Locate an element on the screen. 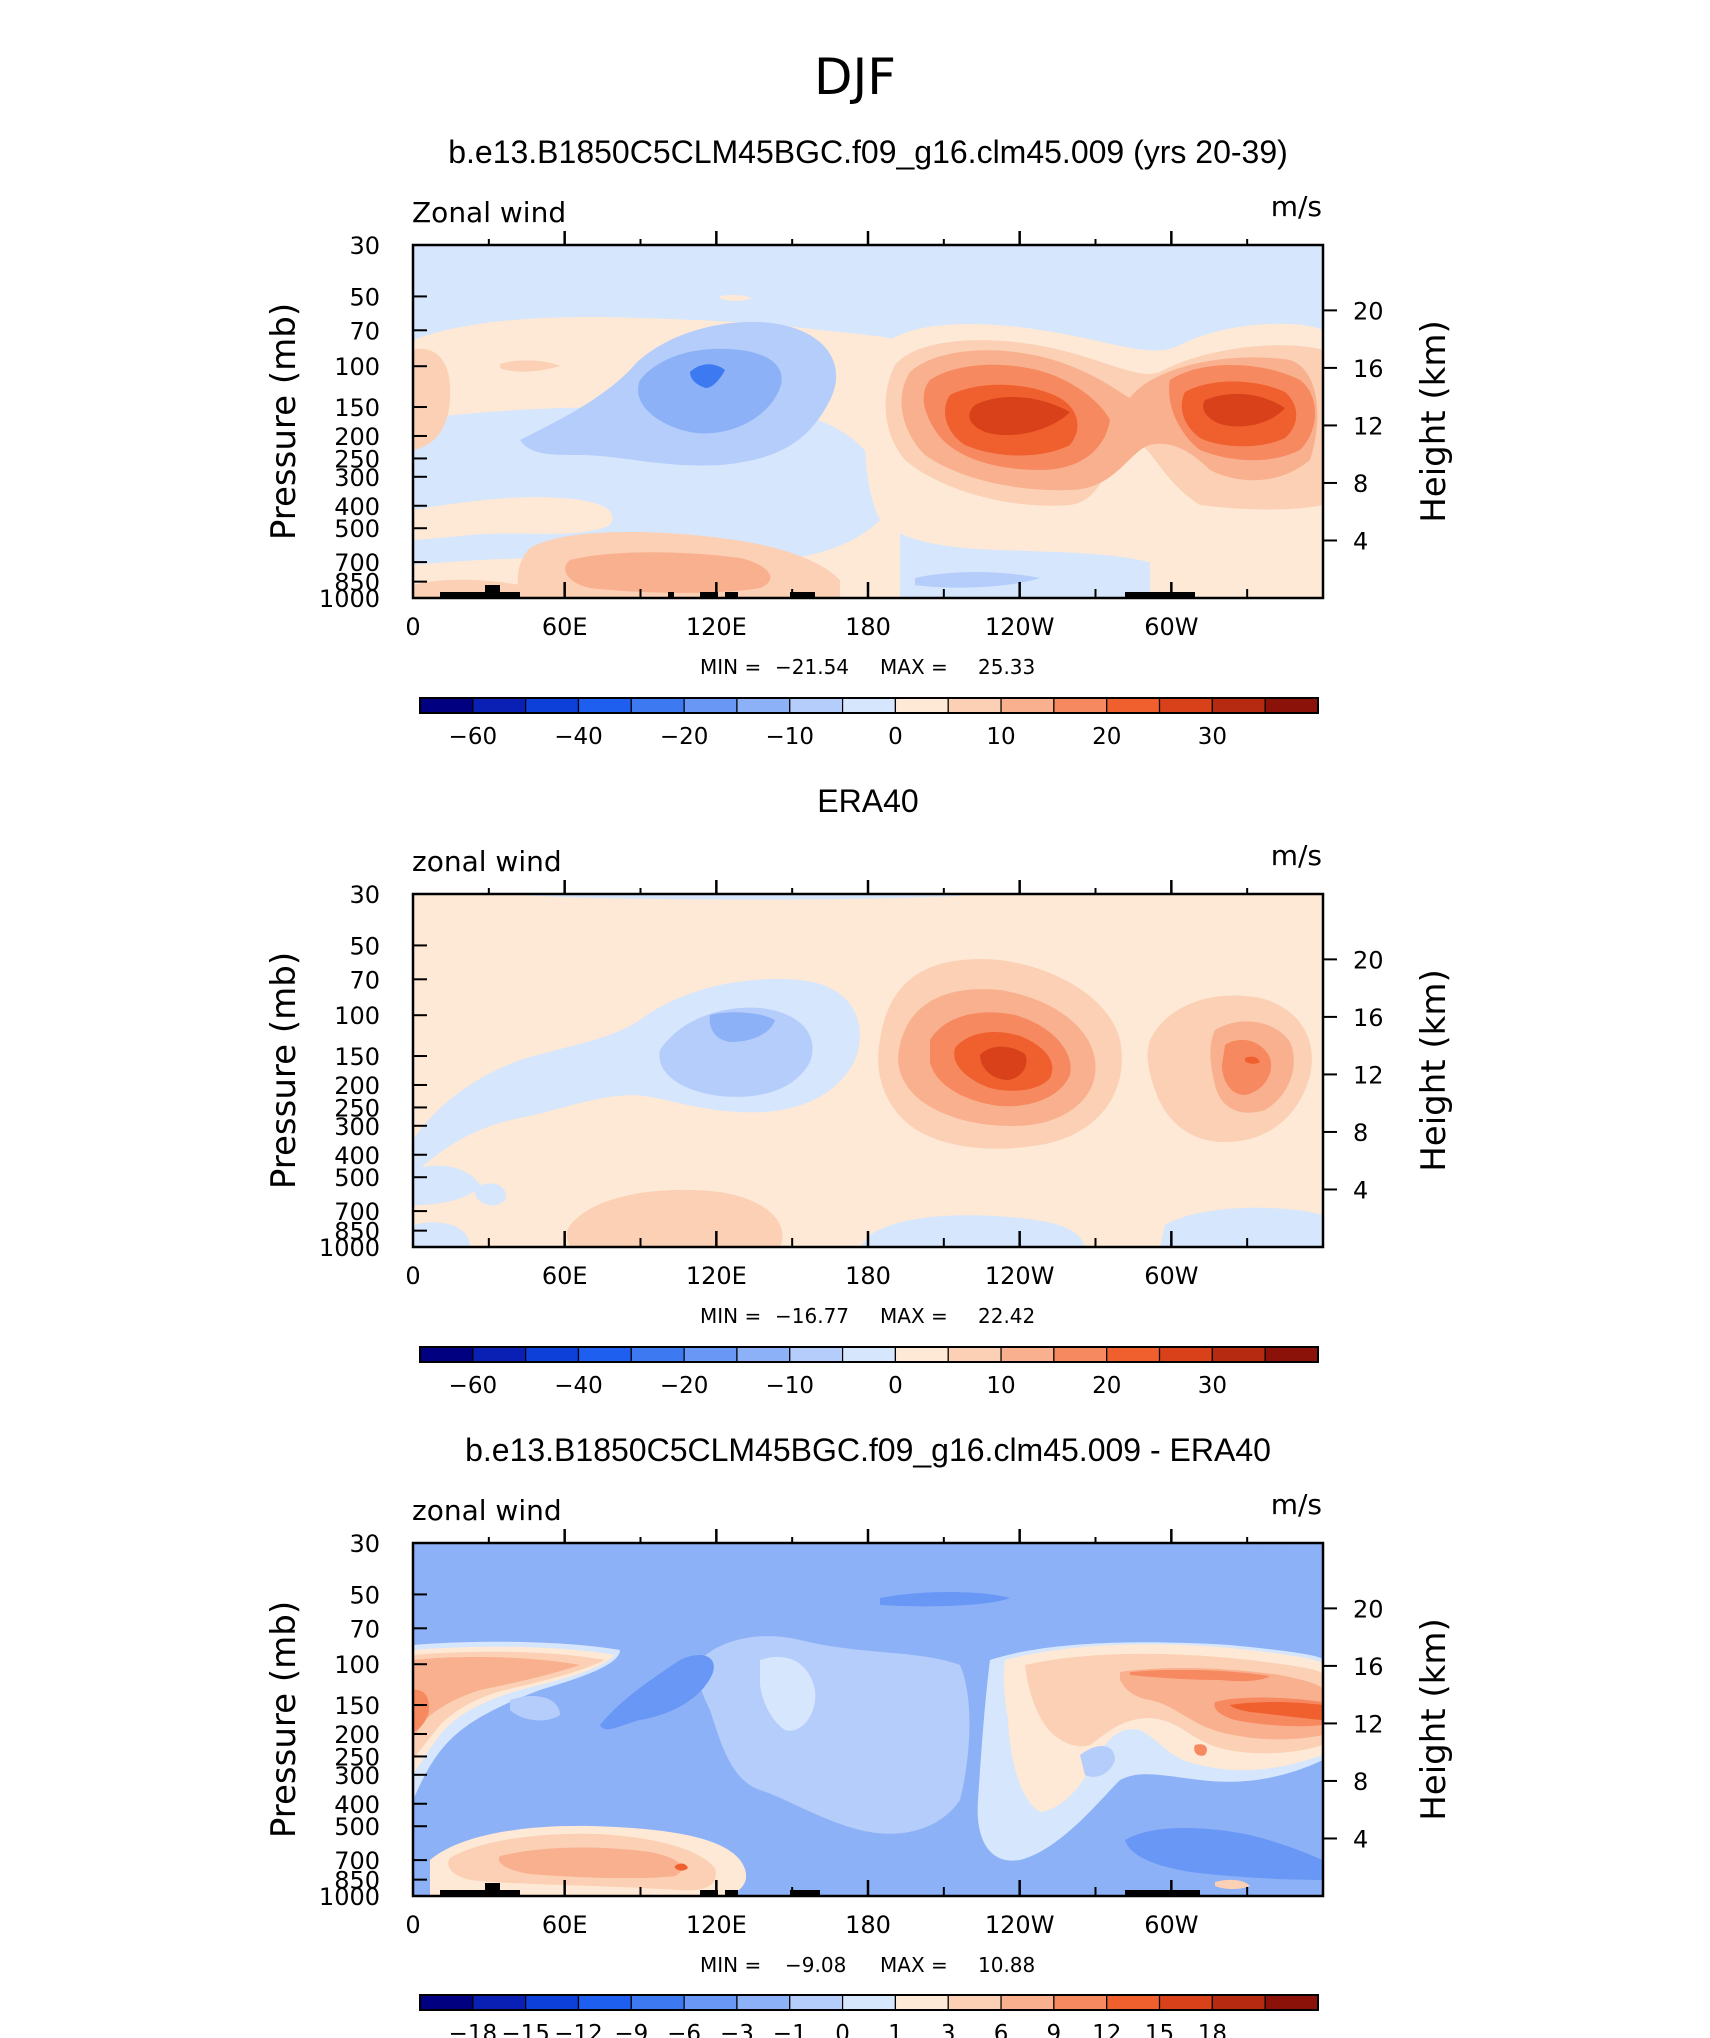  x-tick-label: 60W is located at coordinates (1171, 1925).